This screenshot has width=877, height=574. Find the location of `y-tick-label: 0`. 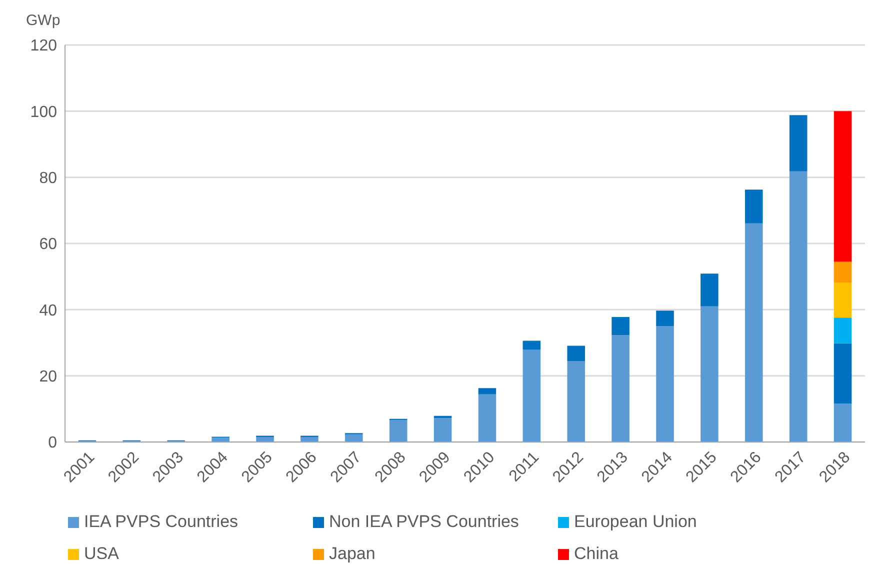

y-tick-label: 0 is located at coordinates (53, 443).